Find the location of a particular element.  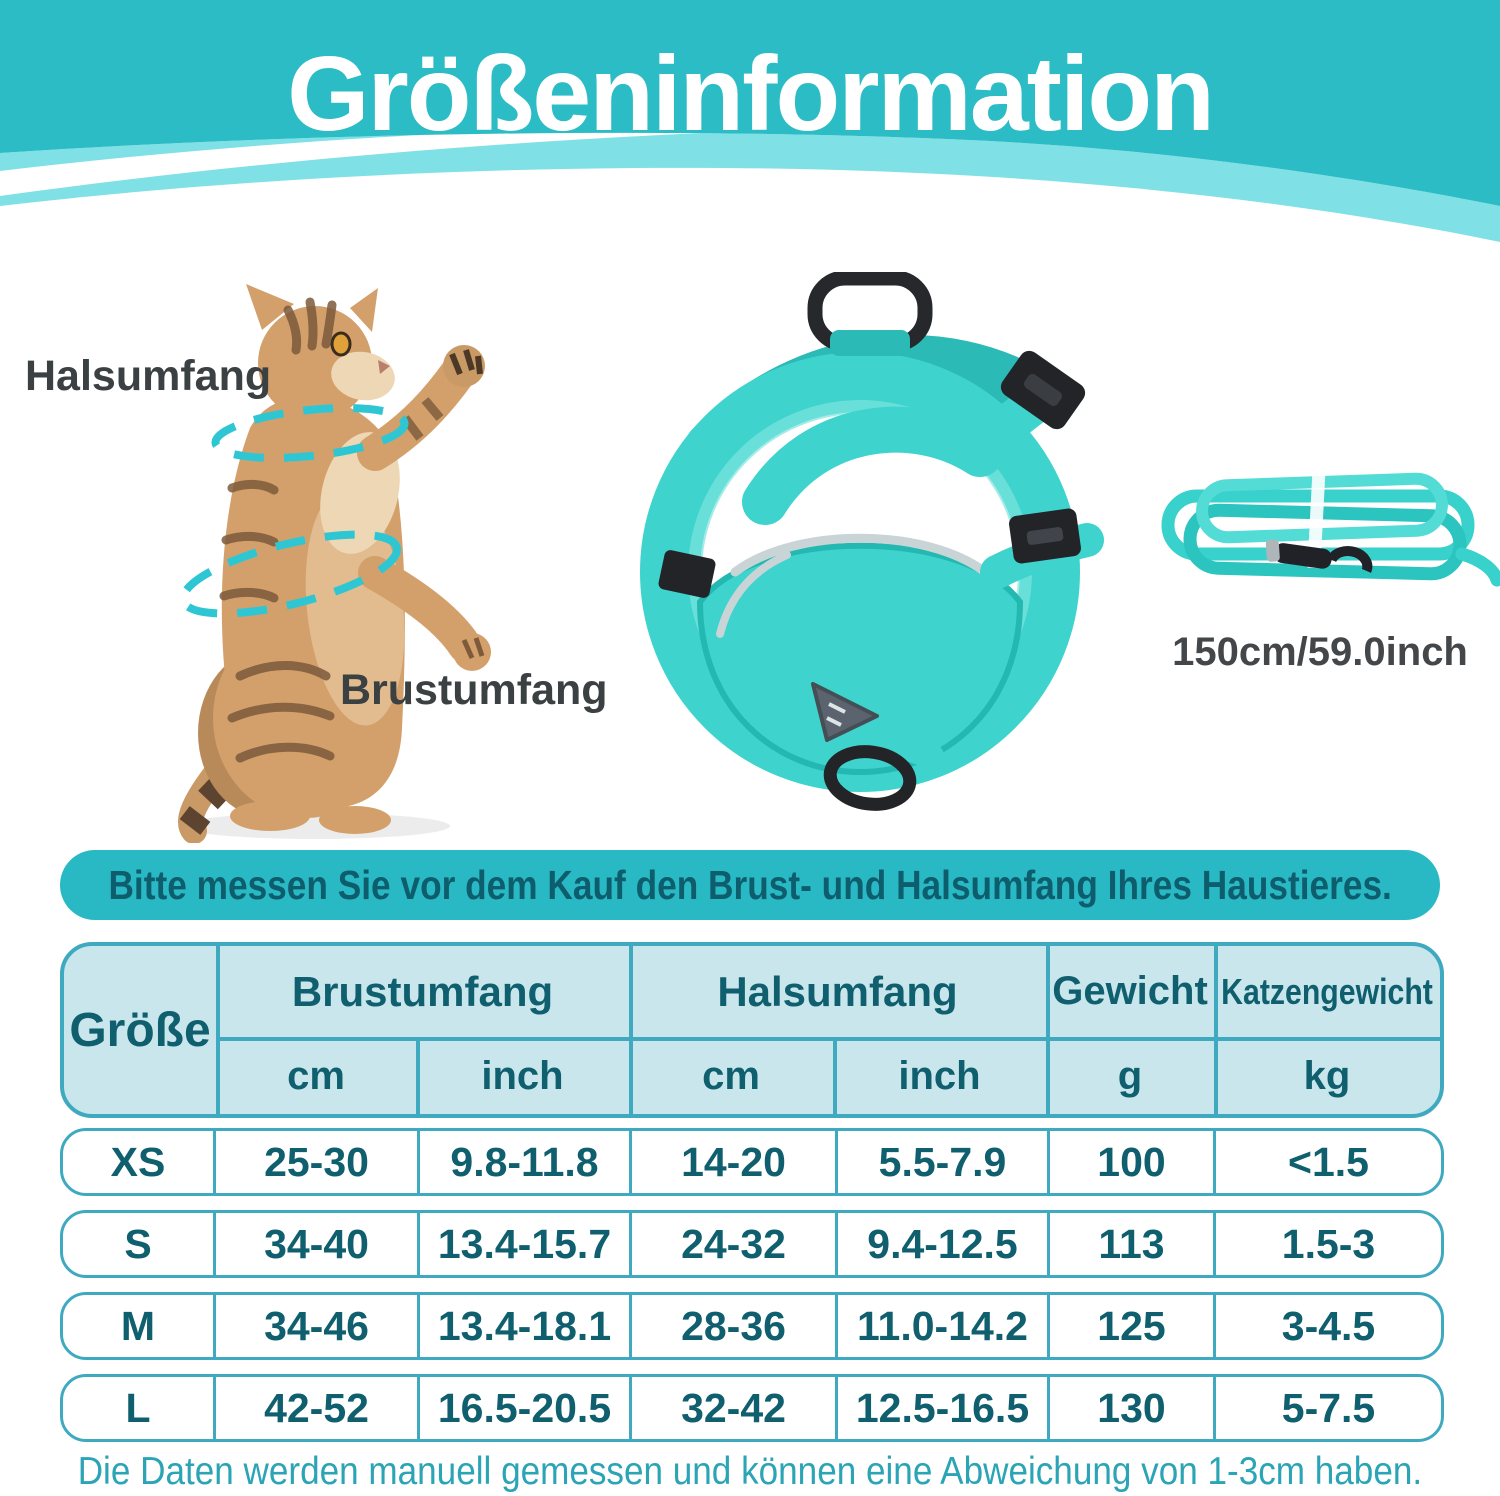

cell-chest-inch: 13.4-15.7 is located at coordinates (526, 1244).